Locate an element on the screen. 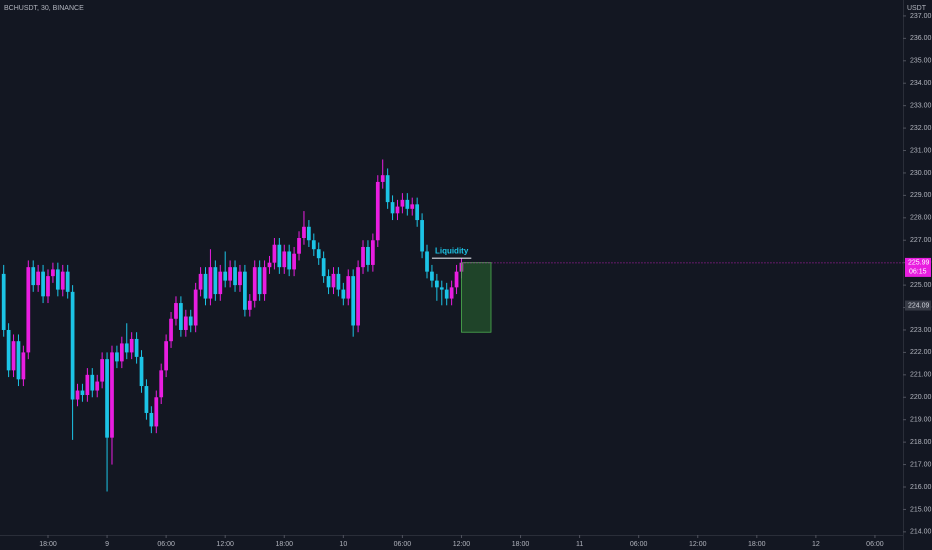 The width and height of the screenshot is (932, 550). y-tick-label: 216.00 is located at coordinates (921, 487).